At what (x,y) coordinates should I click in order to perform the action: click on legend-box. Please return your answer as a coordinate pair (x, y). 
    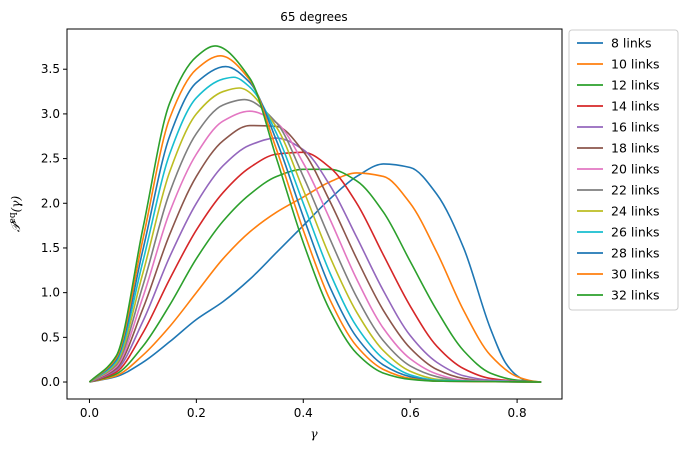
    Looking at the image, I should click on (623, 170).